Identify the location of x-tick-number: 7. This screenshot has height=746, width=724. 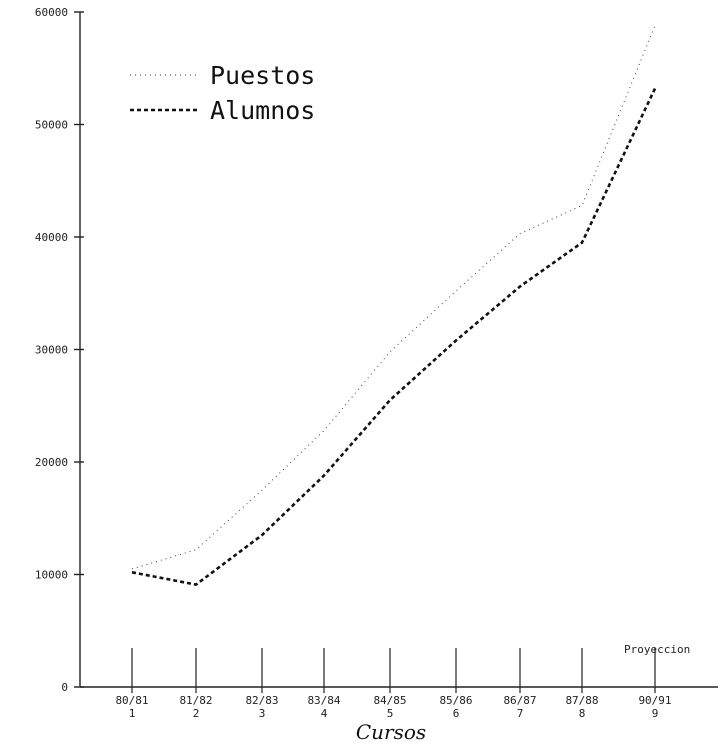
(520, 713).